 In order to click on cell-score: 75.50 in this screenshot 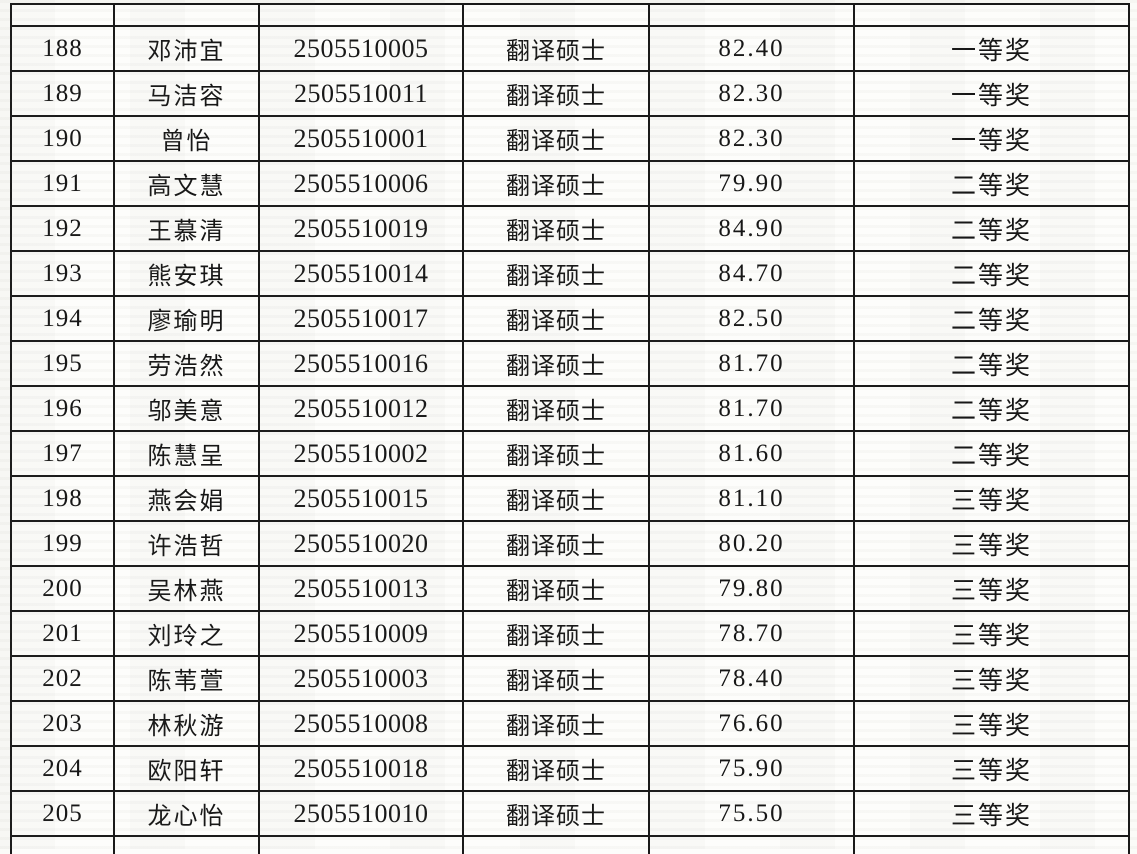, I will do `click(751, 813)`.